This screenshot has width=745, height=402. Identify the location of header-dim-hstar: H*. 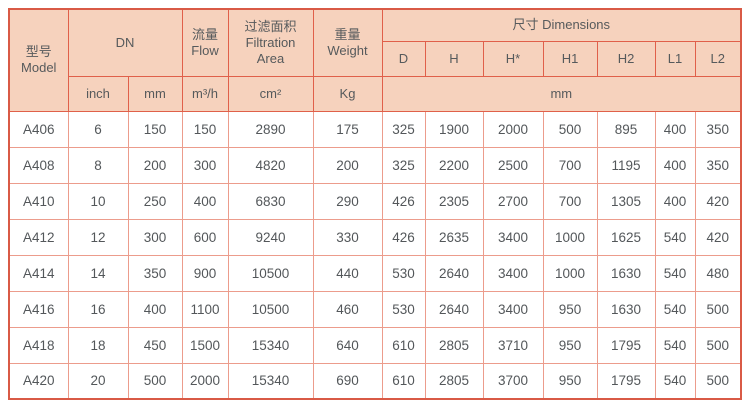
(513, 58).